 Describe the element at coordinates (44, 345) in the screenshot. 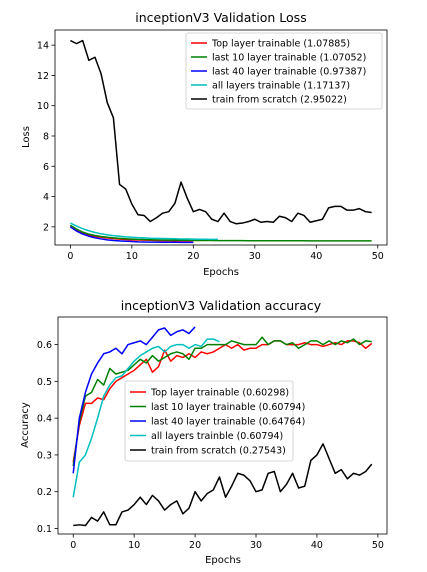

I see `accuracy-ytick-label: 0.6` at that location.